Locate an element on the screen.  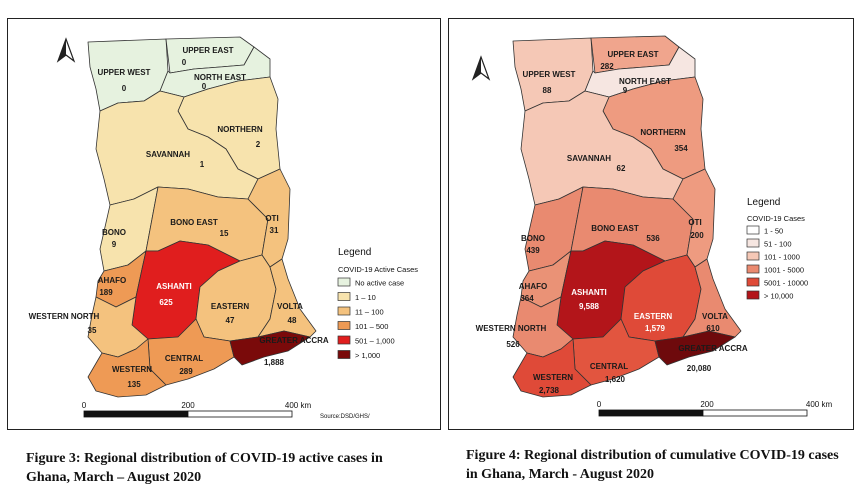
value-upper-west: 88 is located at coordinates (547, 90).